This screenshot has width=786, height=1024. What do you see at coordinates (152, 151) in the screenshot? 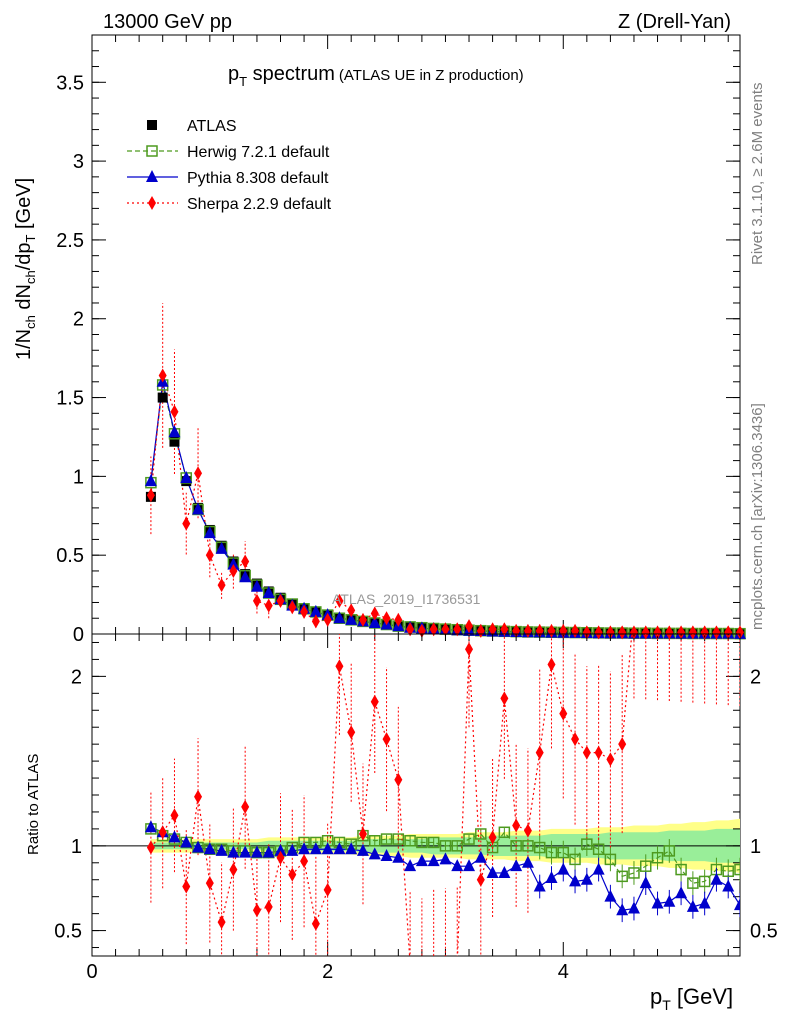
I see `legend-marker` at bounding box center [152, 151].